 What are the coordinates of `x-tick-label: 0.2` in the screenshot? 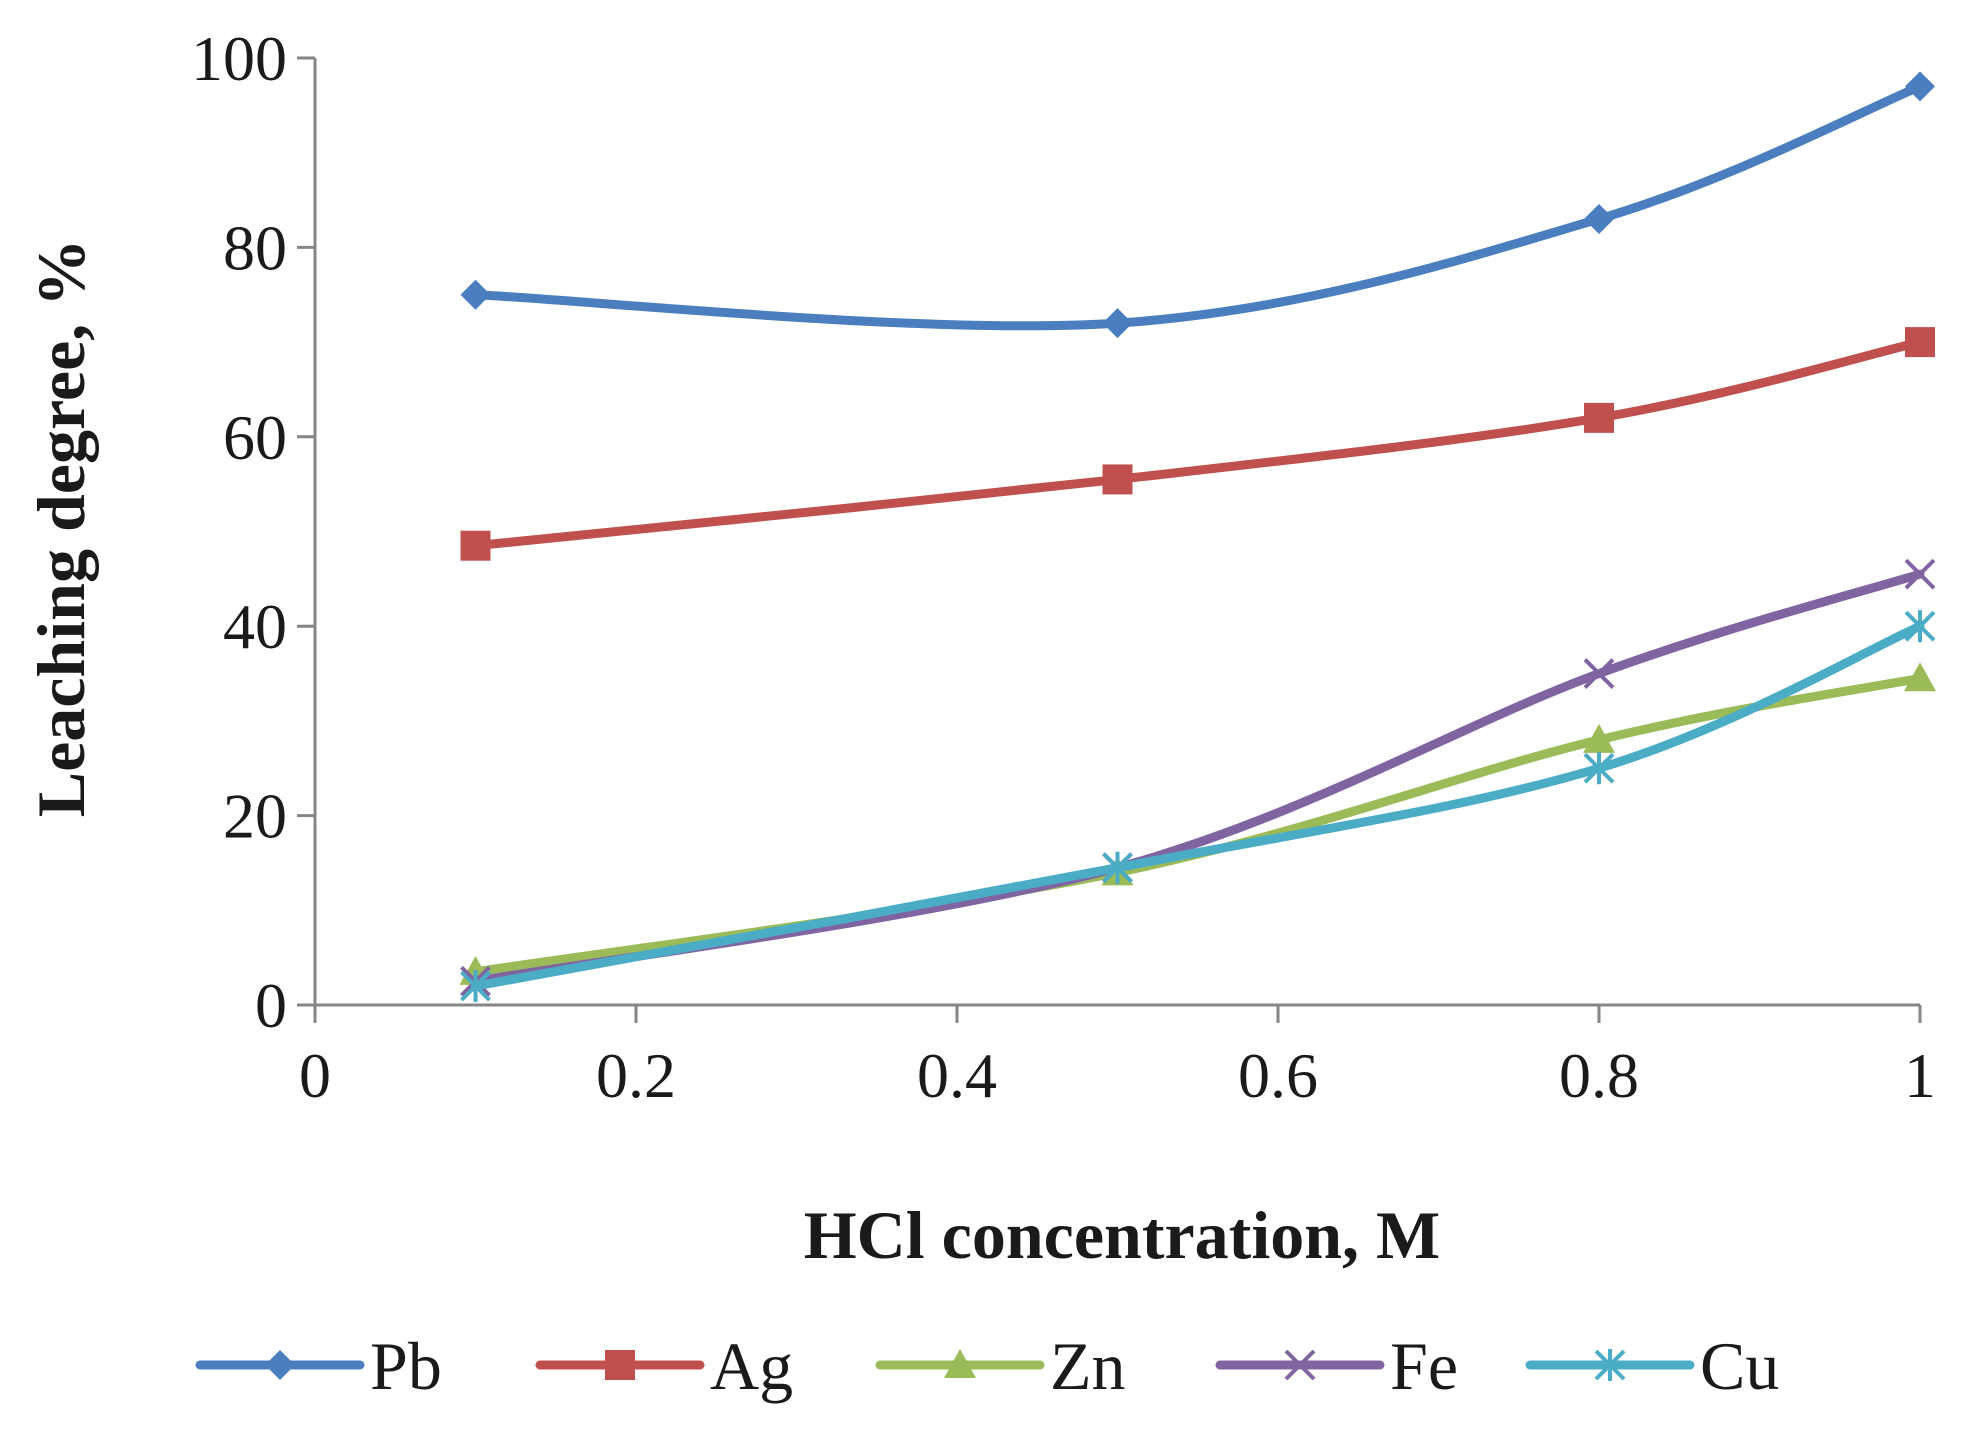 It's located at (636, 1075).